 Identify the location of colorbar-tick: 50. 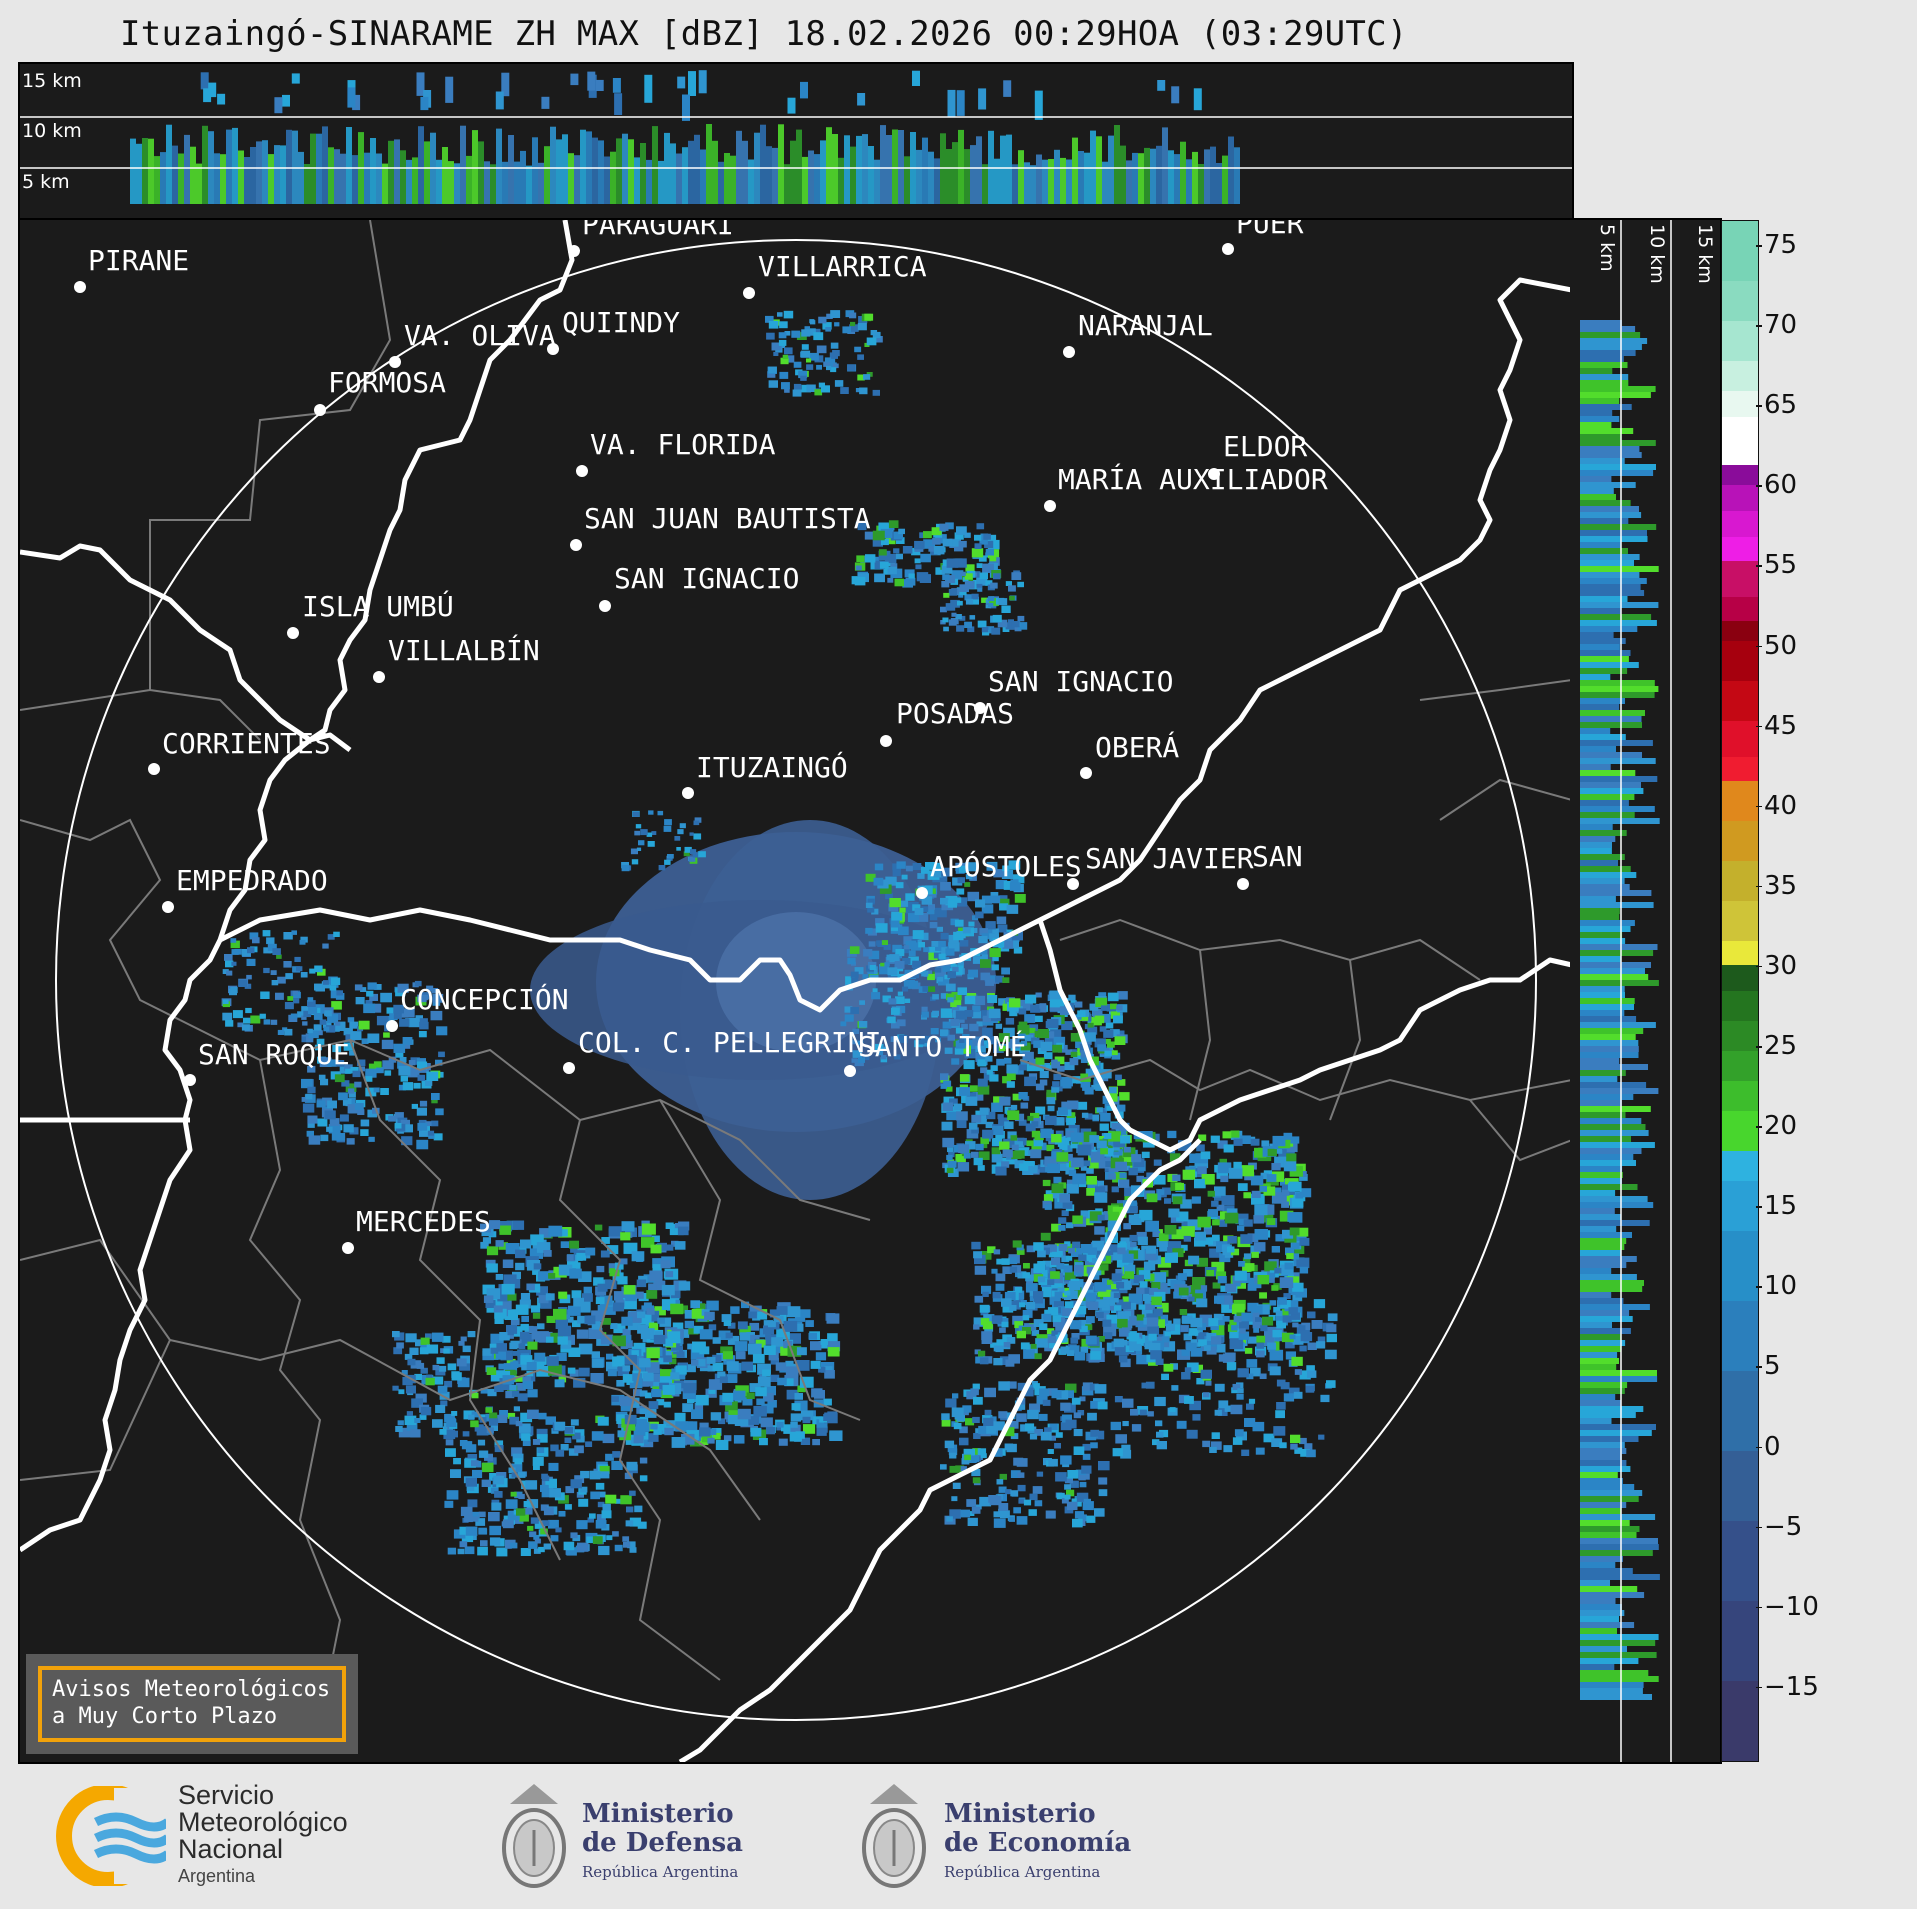
(1776, 645).